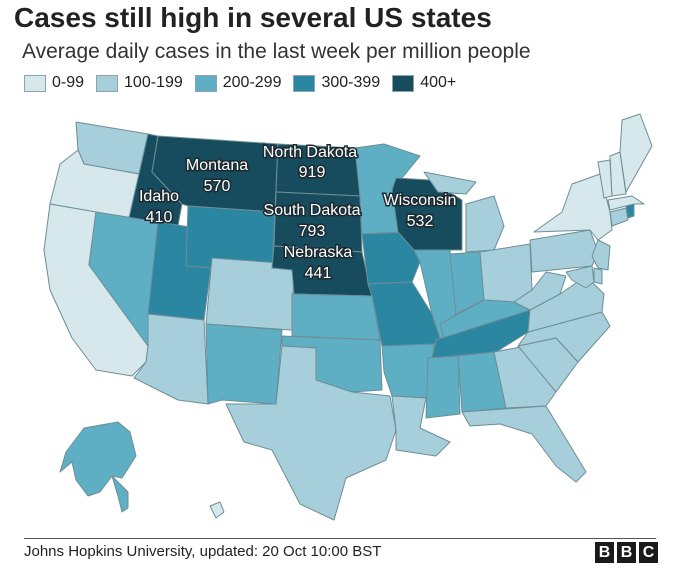 The height and width of the screenshot is (573, 680). Describe the element at coordinates (312, 210) in the screenshot. I see `callout-south-dakota-name: South Dakota` at that location.